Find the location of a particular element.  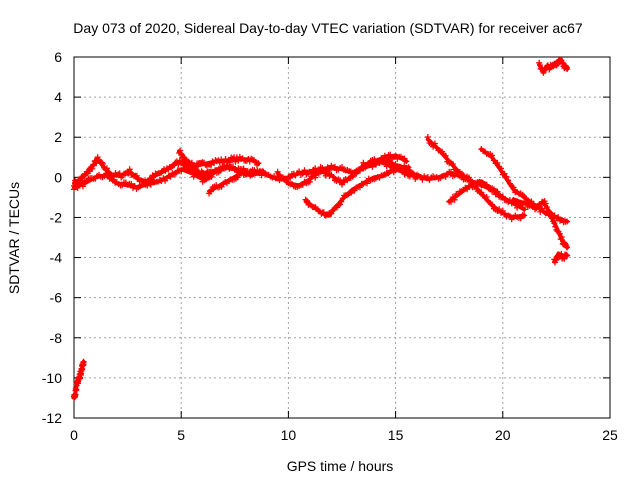

x-tick-label: 0 is located at coordinates (74, 435).